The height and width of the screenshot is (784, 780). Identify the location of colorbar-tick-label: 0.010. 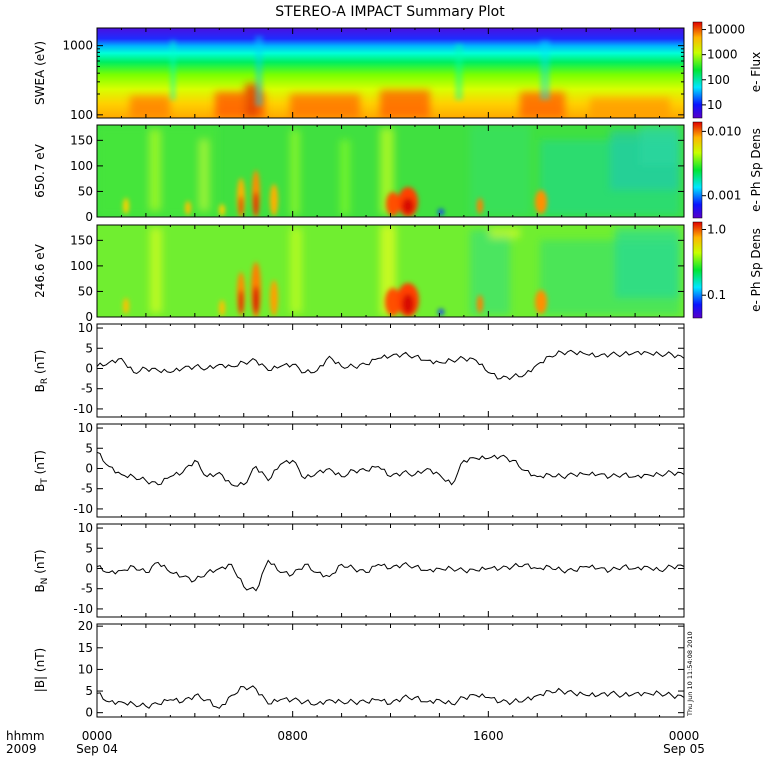
(724, 131).